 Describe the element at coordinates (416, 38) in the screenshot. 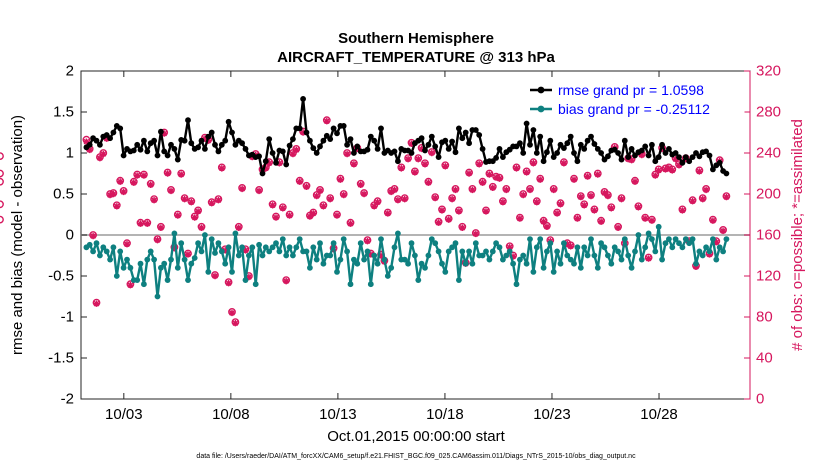

I see `chart-title: Southern Hemisphere` at that location.